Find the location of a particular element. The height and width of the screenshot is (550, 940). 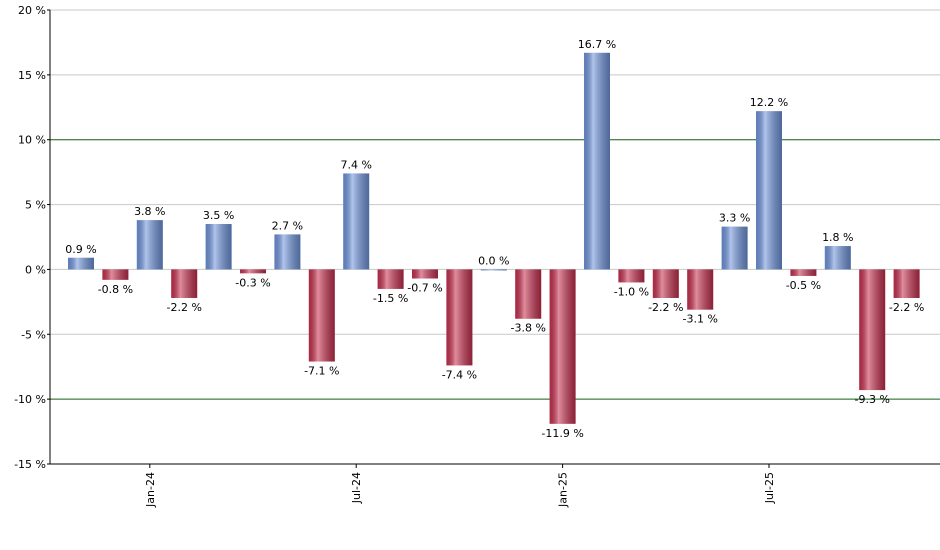

y-tick-label: 10 % is located at coordinates (32, 140).